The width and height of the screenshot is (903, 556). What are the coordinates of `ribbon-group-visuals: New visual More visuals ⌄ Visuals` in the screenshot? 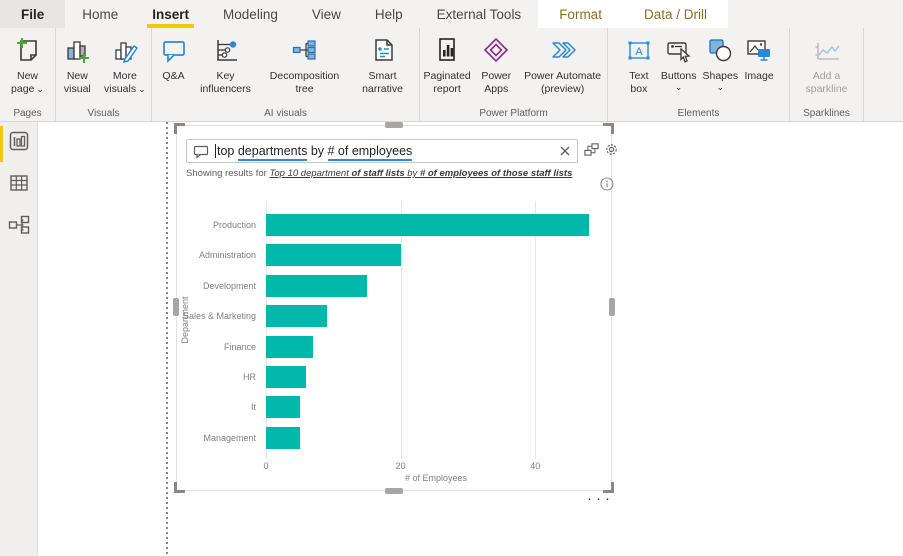 It's located at (104, 74).